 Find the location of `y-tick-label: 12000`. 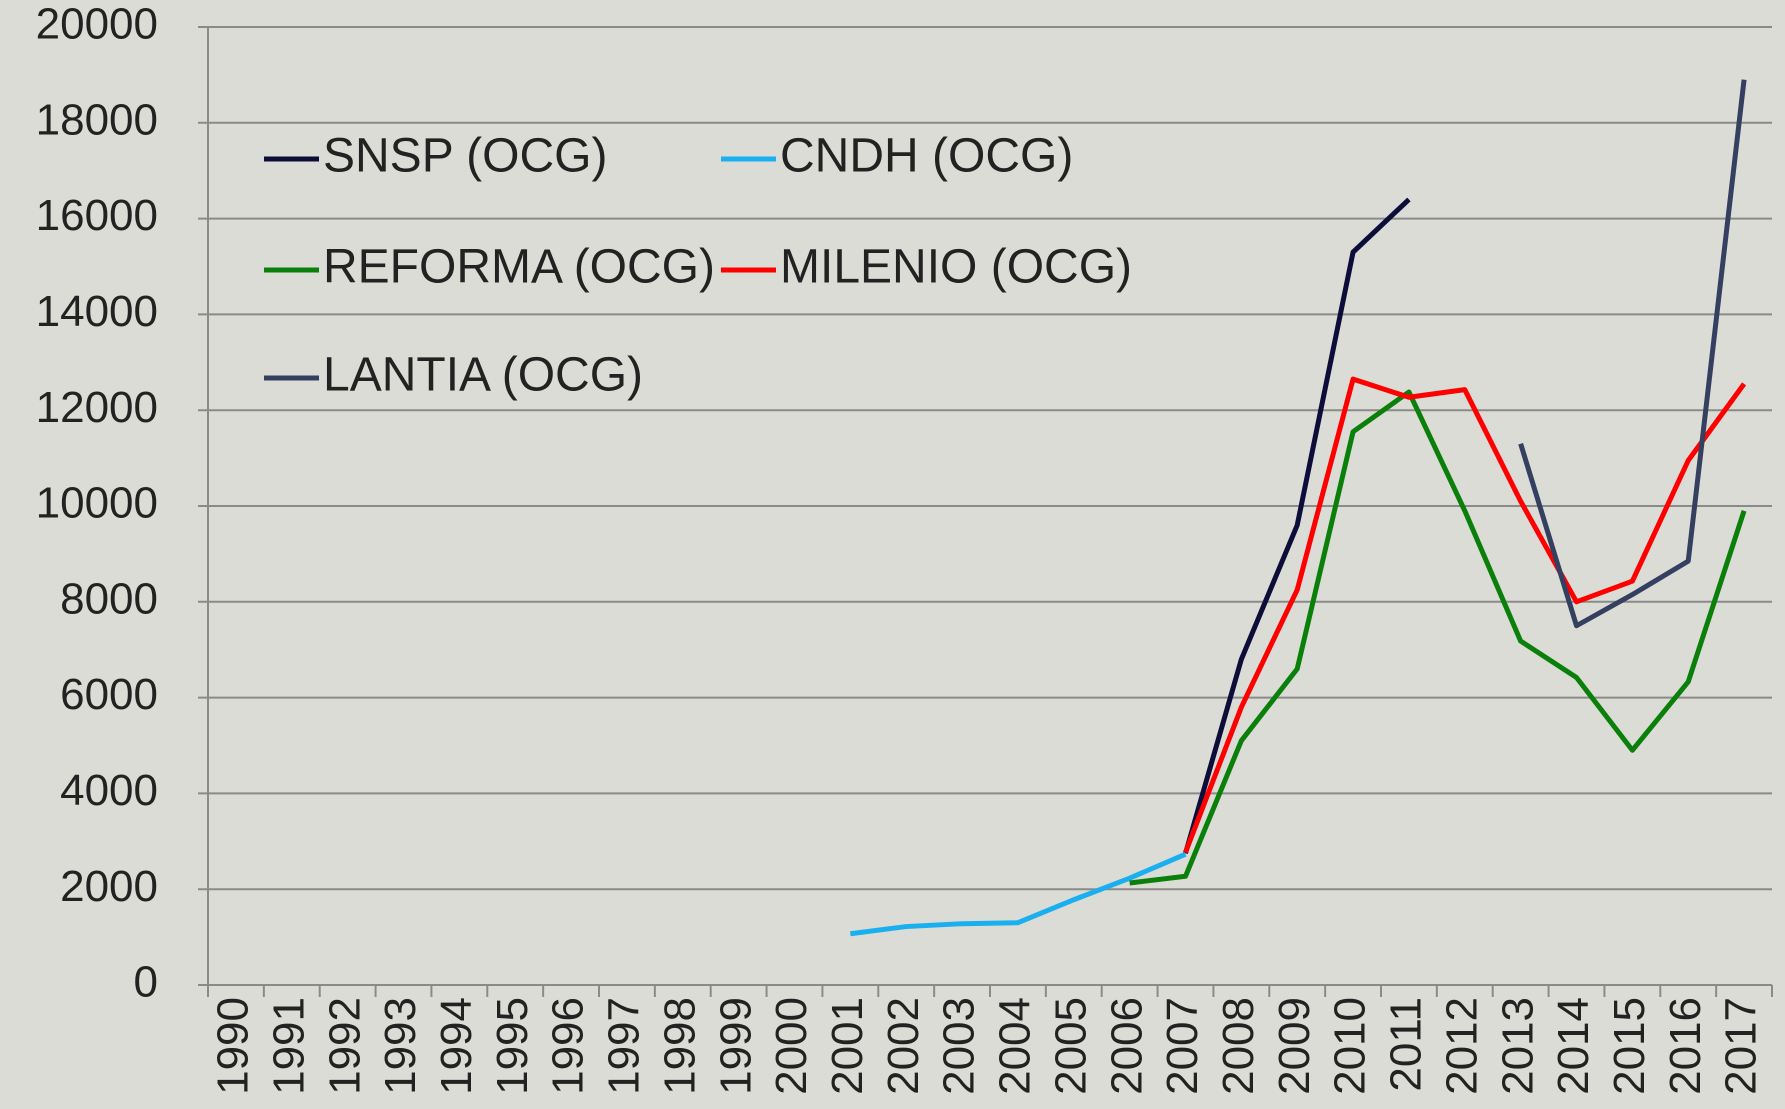

y-tick-label: 12000 is located at coordinates (97, 407).